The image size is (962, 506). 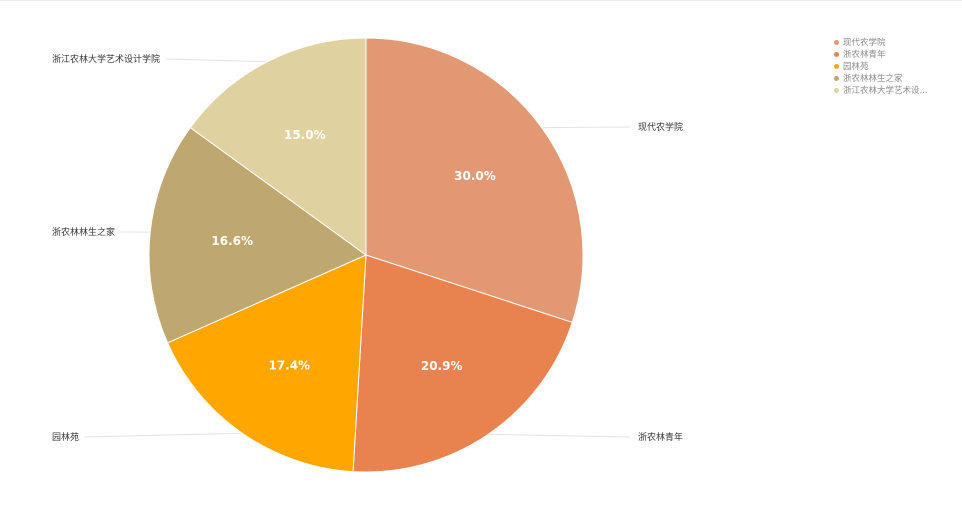 What do you see at coordinates (660, 127) in the screenshot?
I see `slice-category-label-1: 现代农学院` at bounding box center [660, 127].